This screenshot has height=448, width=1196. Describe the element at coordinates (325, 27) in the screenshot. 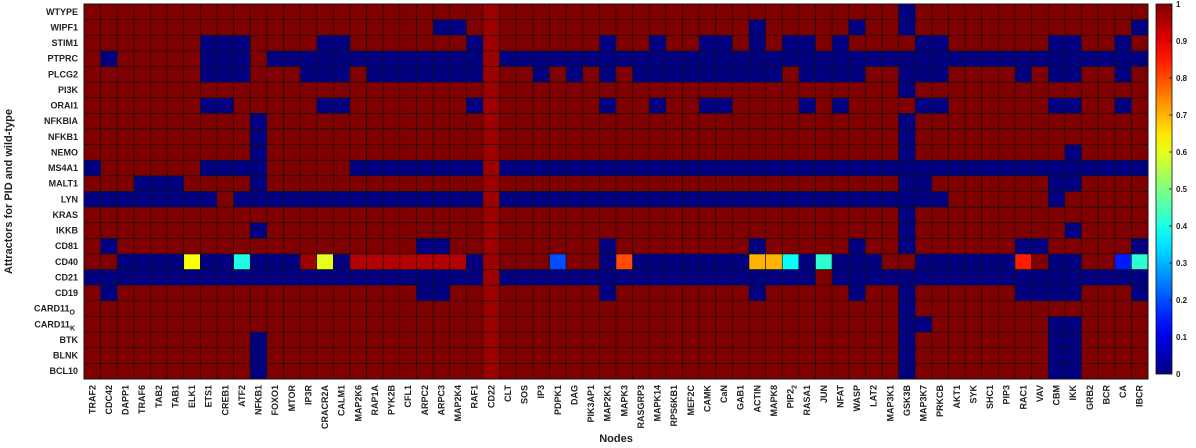

I see `cell-wipf1-cracr2a` at that location.